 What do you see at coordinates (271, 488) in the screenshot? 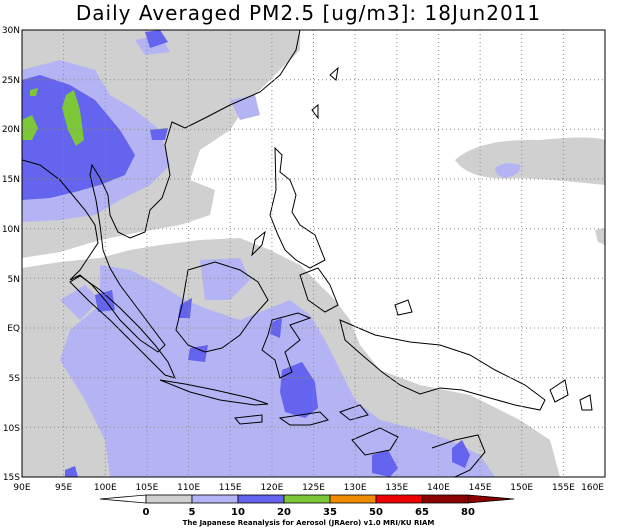
I see `lon-label: 120E` at bounding box center [271, 488].